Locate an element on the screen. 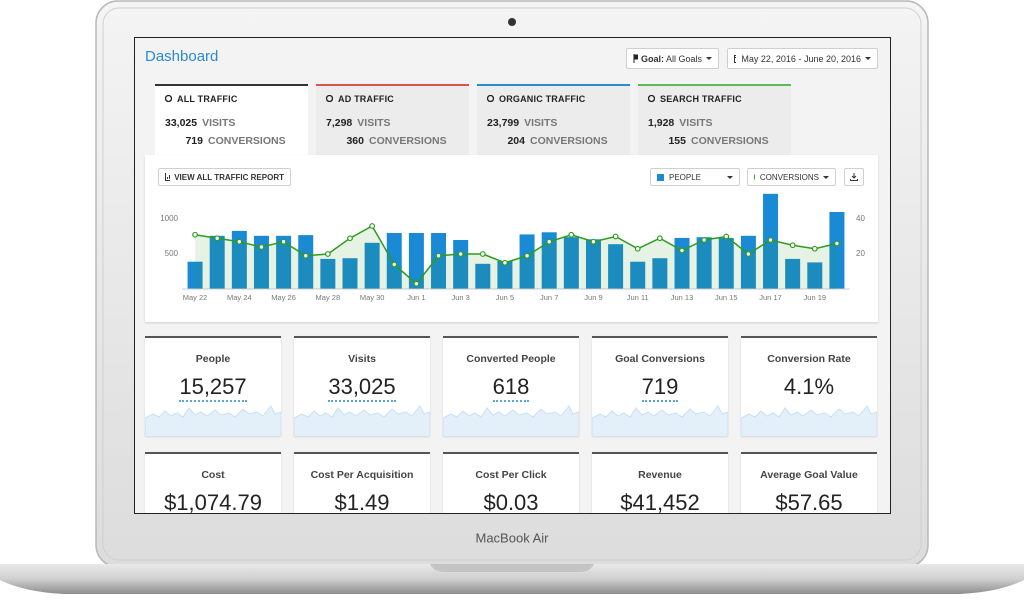 This screenshot has width=1024, height=603. date-range-picker: May 22, 2016 - June 20, 2016 is located at coordinates (802, 58).